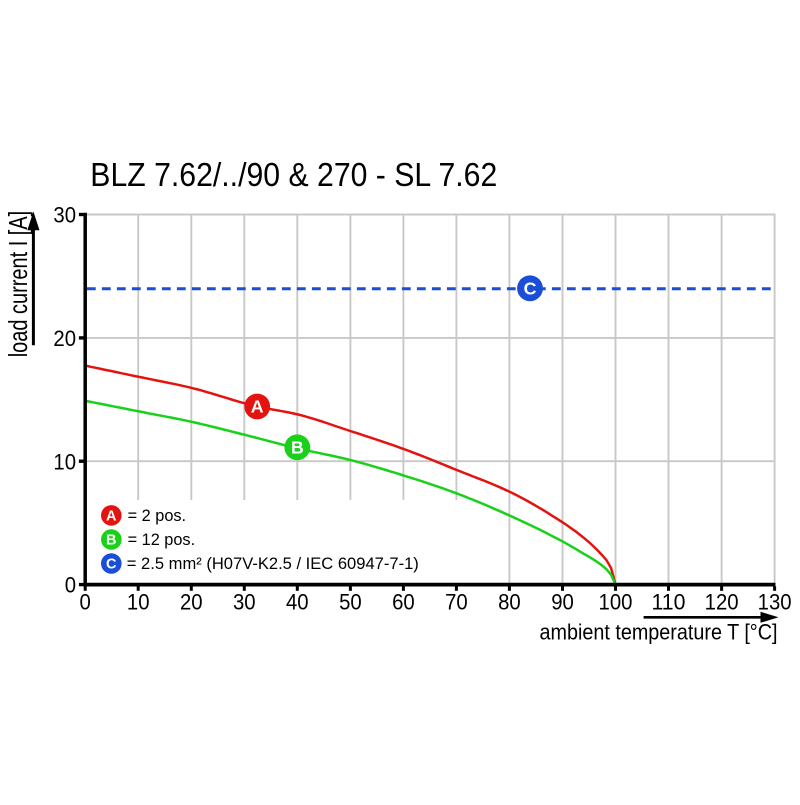 The image size is (800, 805). I want to click on svg-text: 60, so click(403, 602).